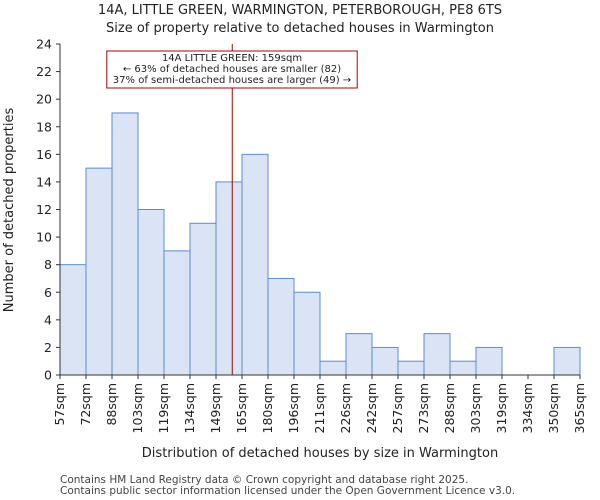 Image resolution: width=600 pixels, height=500 pixels. What do you see at coordinates (255, 264) in the screenshot?
I see `bar-165sqm` at bounding box center [255, 264].